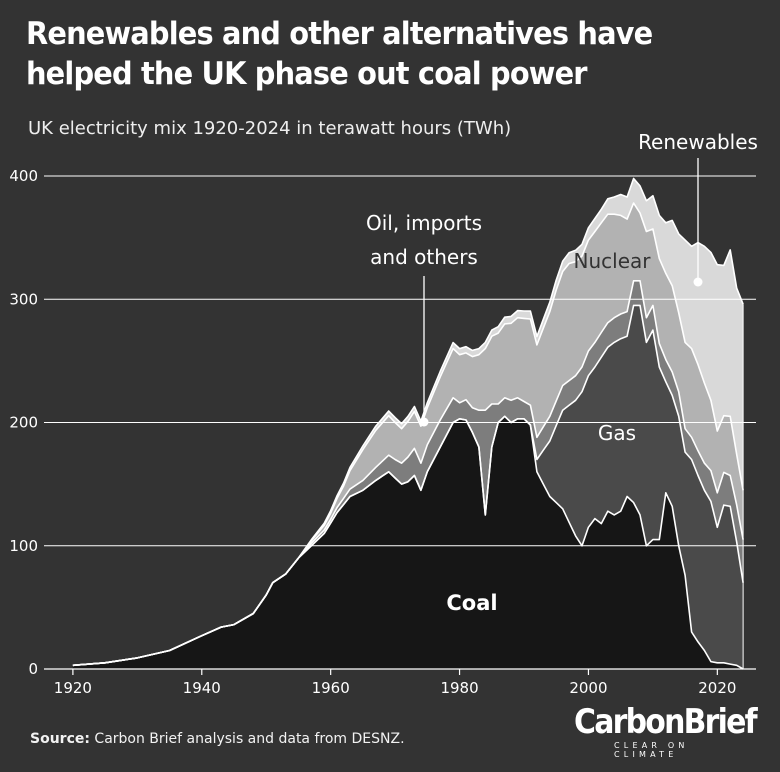  I want to click on x-tick-label-1960: 1960, so click(331, 688).